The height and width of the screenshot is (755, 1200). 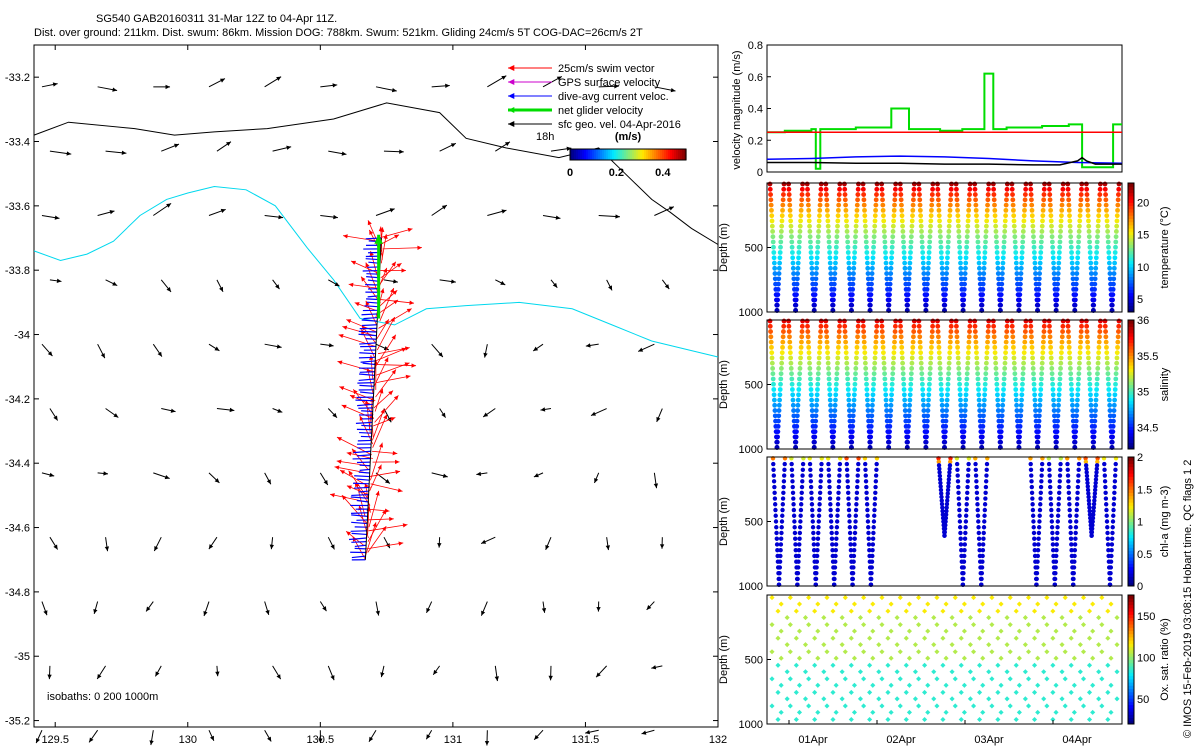 What do you see at coordinates (1165, 659) in the screenshot?
I see `colorbar-label: Ox. sat. ratio (%)` at bounding box center [1165, 659].